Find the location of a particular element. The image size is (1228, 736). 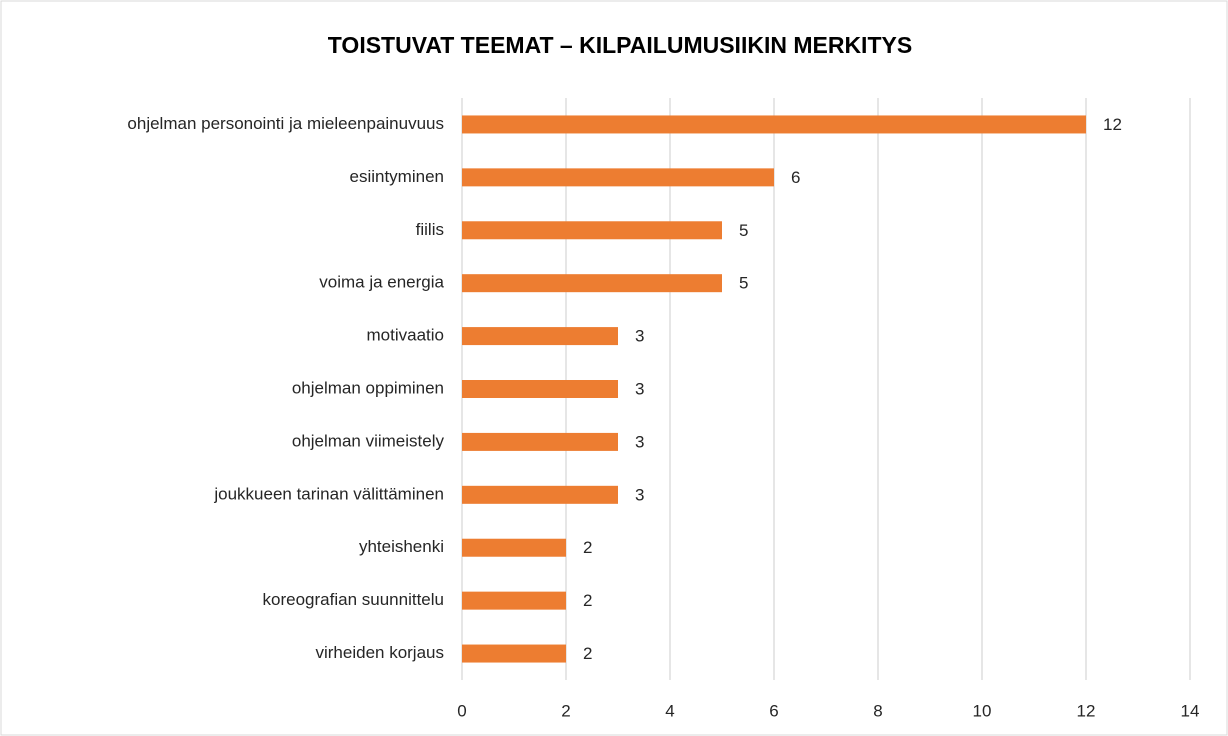

y-tick-label: koreografian suunnittelu is located at coordinates (353, 599).